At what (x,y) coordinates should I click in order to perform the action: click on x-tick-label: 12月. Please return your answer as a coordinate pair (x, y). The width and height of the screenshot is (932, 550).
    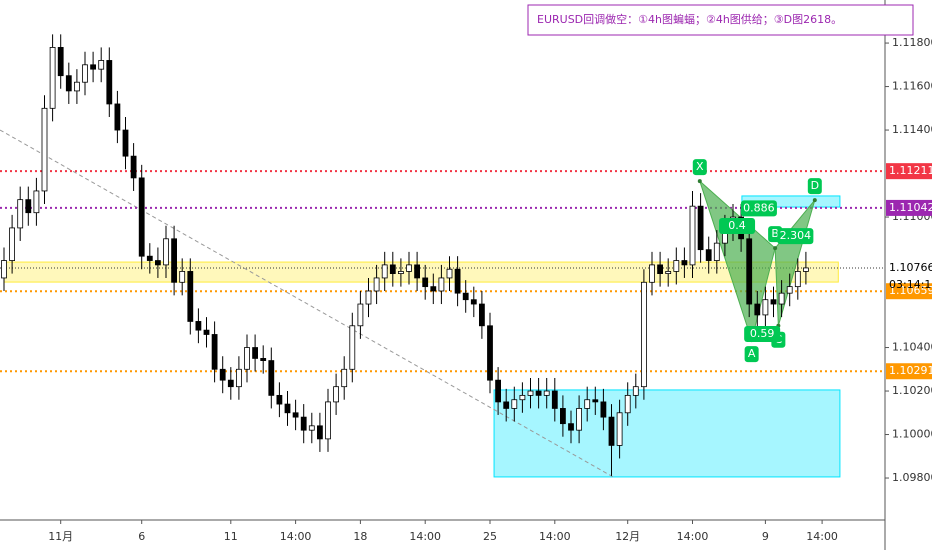
    Looking at the image, I should click on (627, 536).